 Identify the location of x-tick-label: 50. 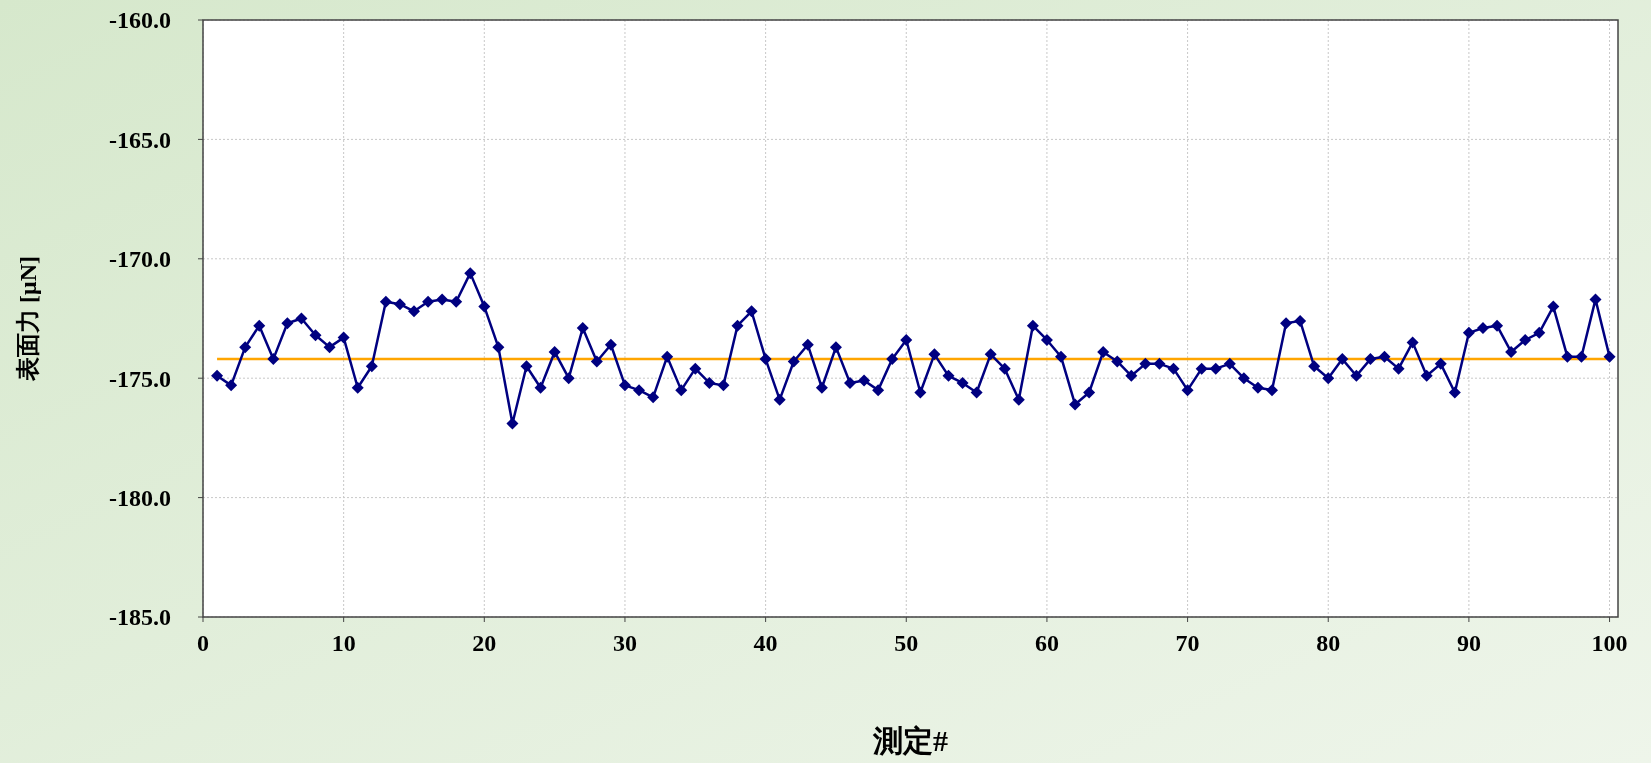
(906, 643).